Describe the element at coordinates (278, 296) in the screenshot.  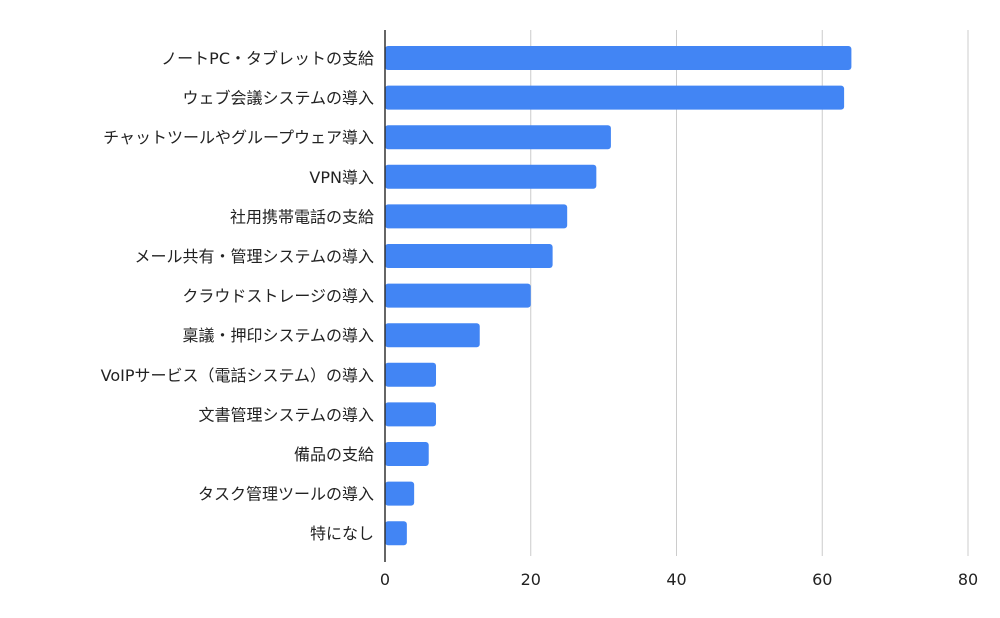
I see `category-label: クラウドストレージの導入` at that location.